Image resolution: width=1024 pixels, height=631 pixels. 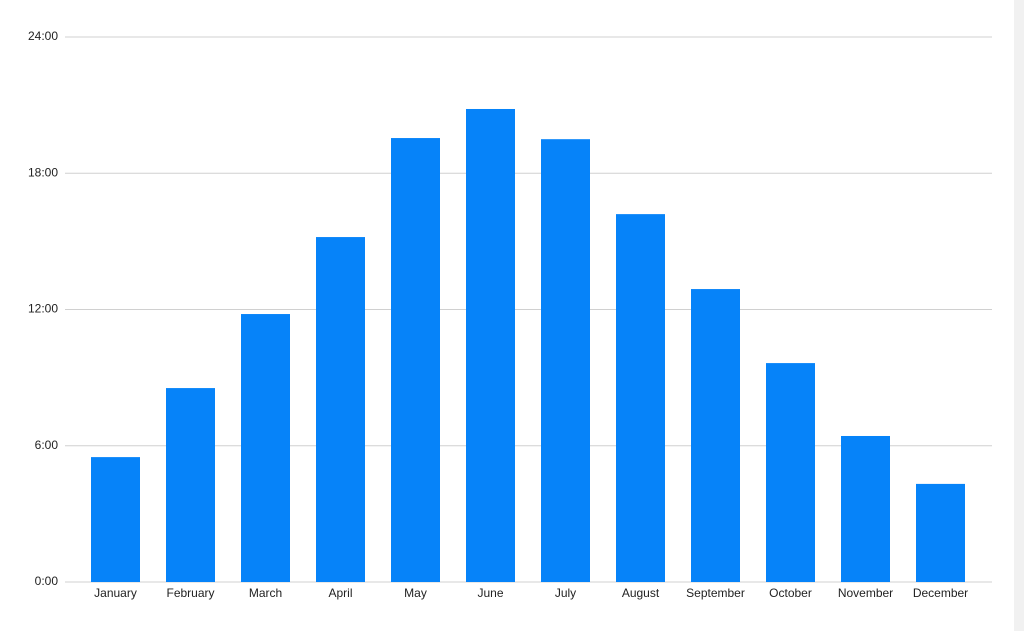 I want to click on x-tick-label: February, so click(x=190, y=593).